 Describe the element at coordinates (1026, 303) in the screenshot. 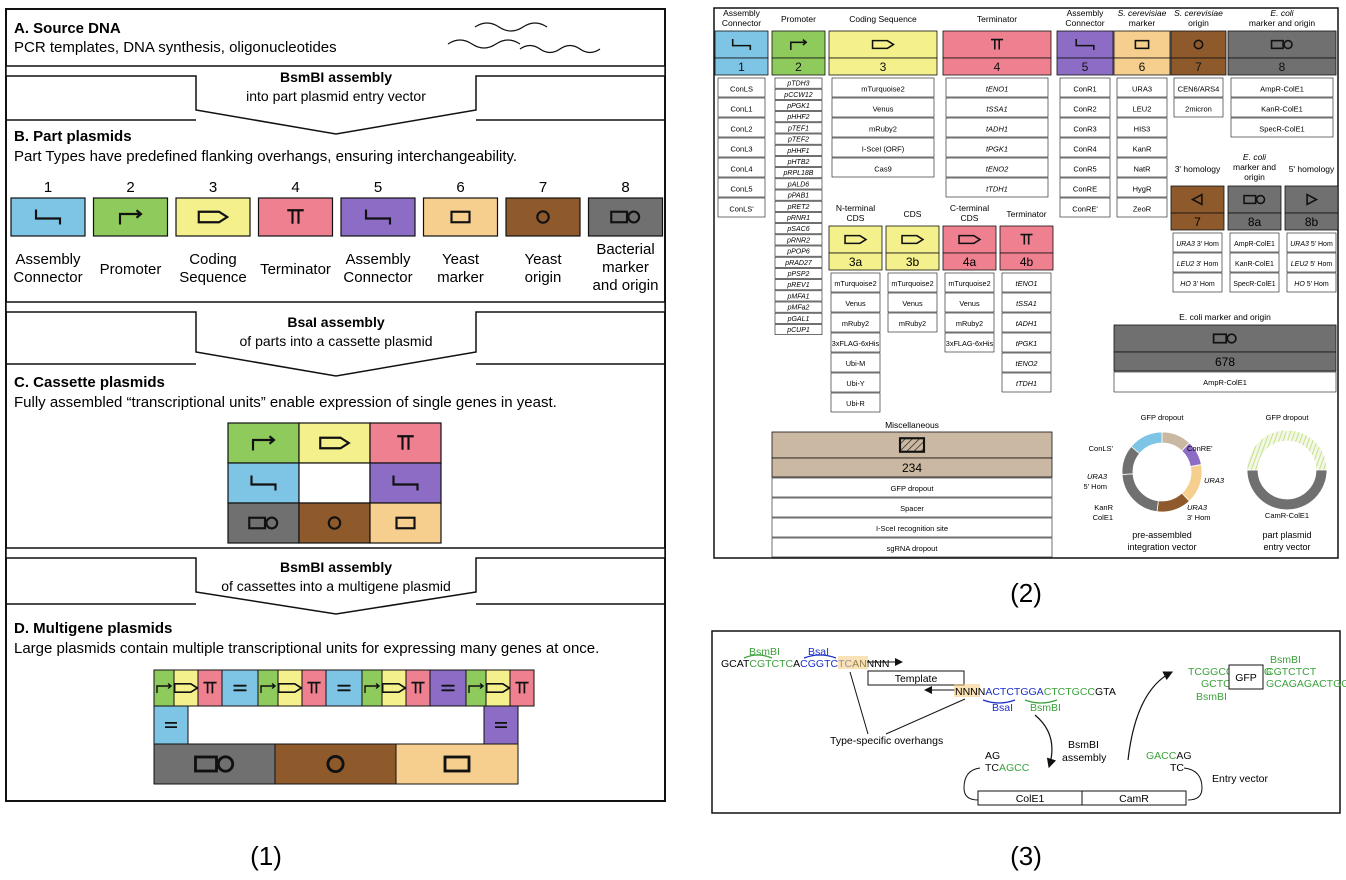

I see `part-item: tSSA1` at that location.